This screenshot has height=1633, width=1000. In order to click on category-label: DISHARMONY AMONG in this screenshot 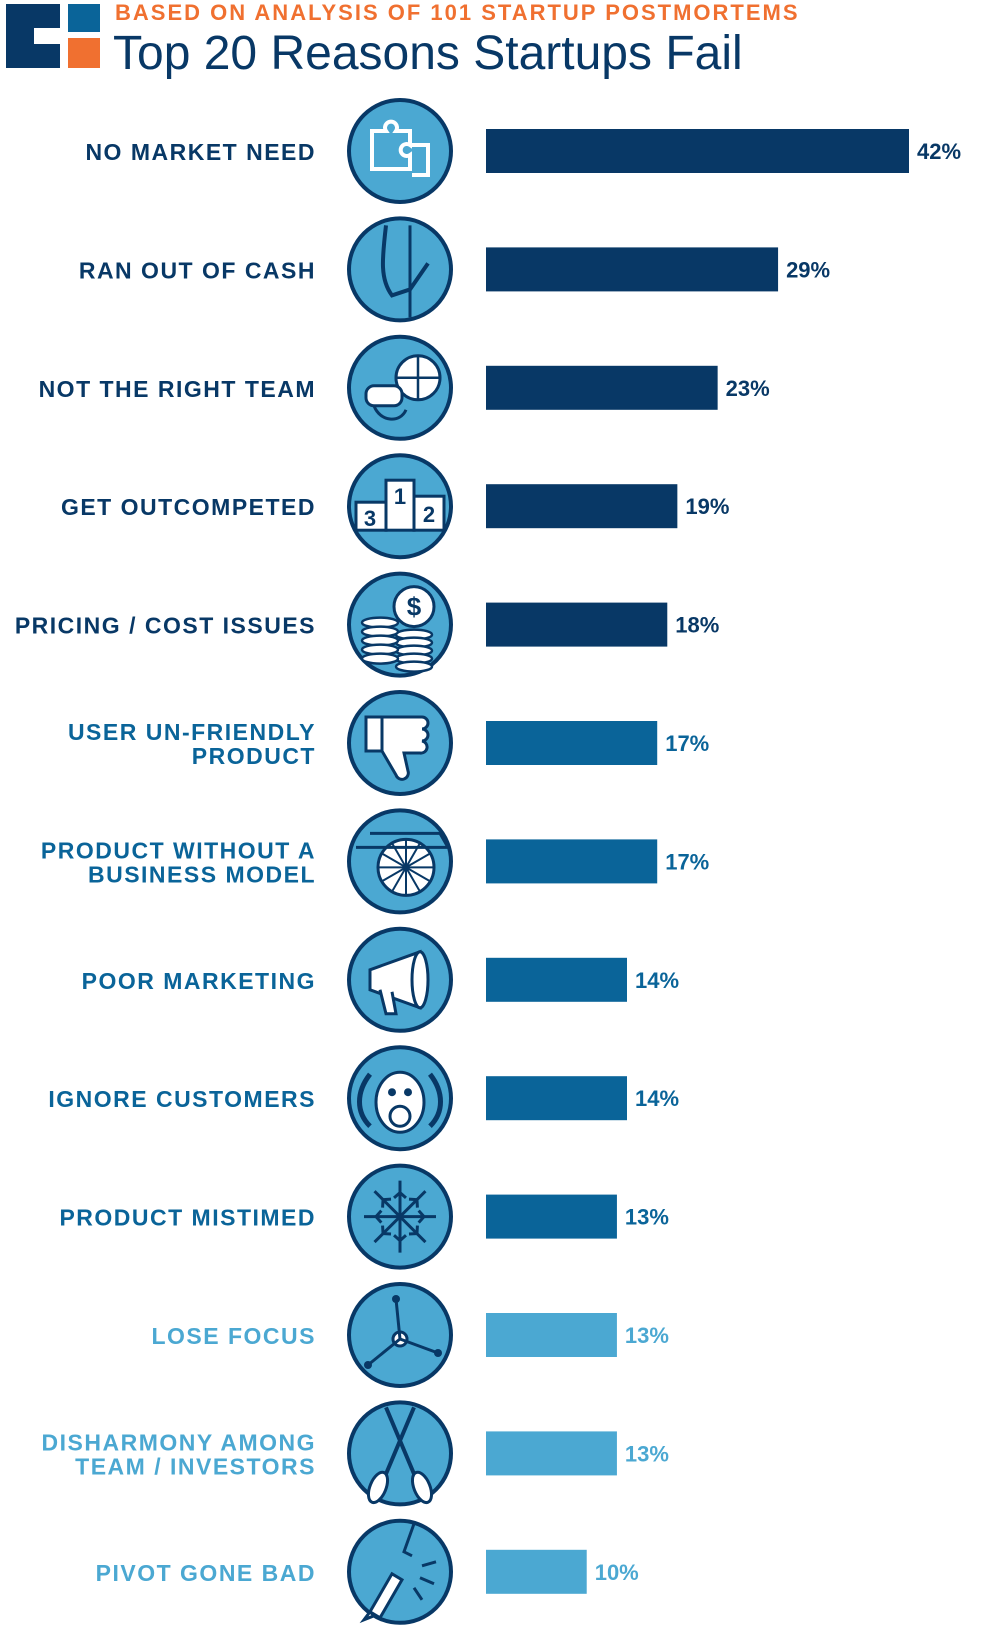, I will do `click(179, 1442)`.